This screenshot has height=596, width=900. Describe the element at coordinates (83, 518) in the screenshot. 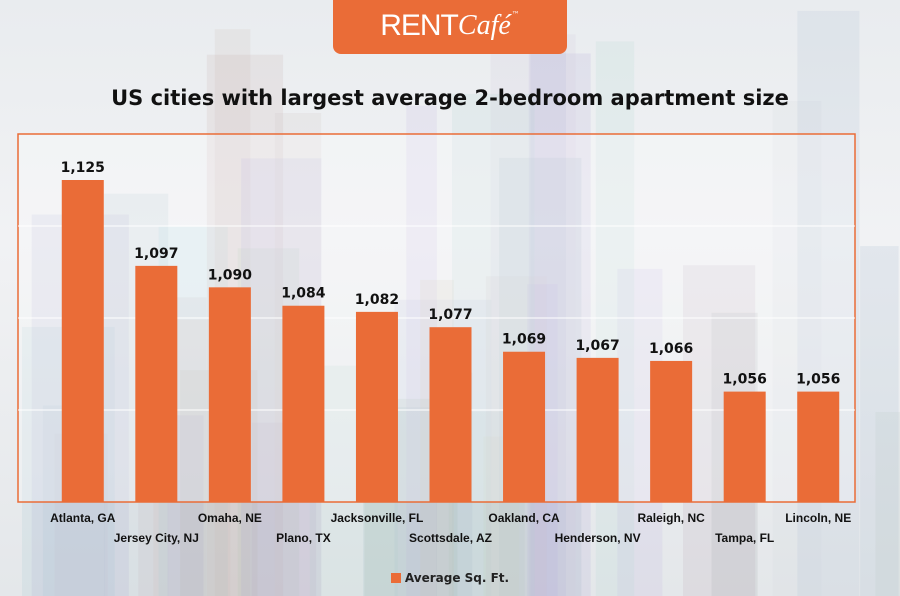

I see `x-tick-label: Atlanta, GA` at that location.